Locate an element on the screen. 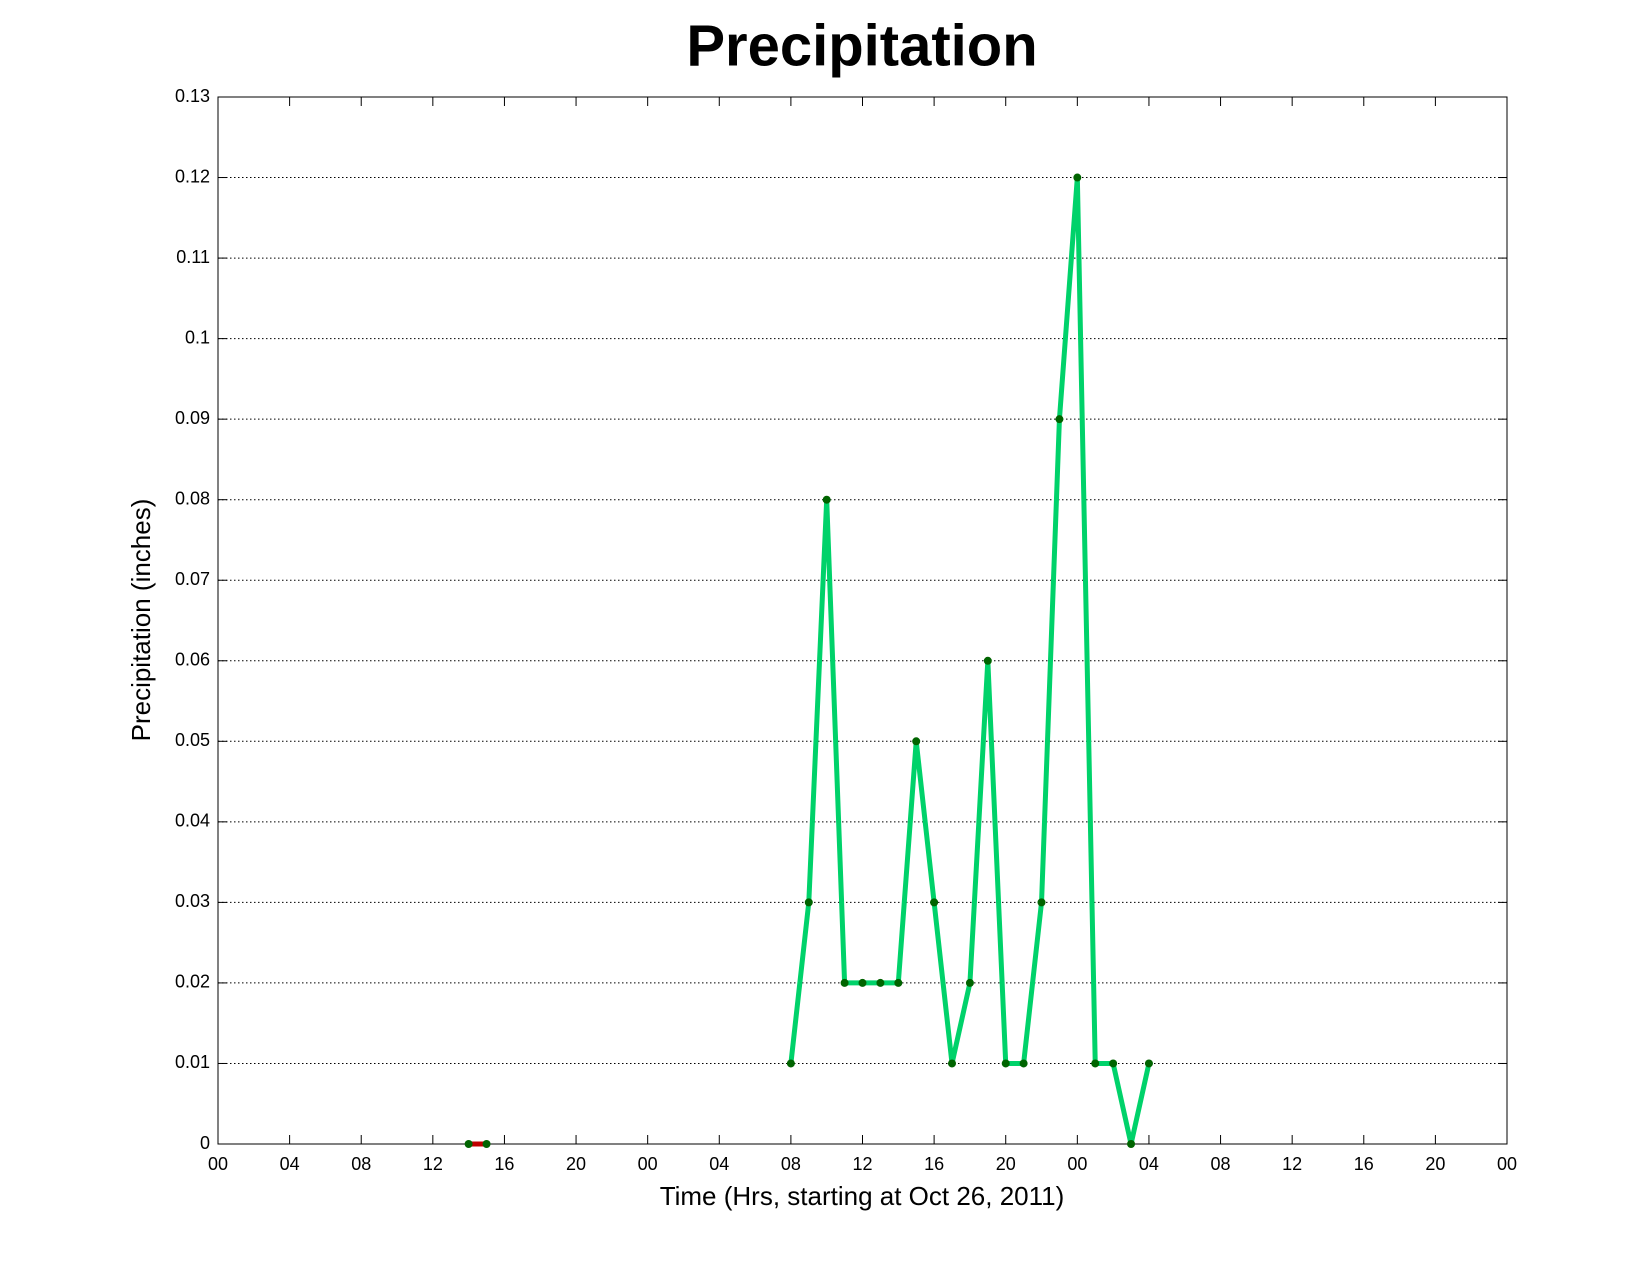 The image size is (1650, 1275). y-tick-label: 0.11 is located at coordinates (193, 257).